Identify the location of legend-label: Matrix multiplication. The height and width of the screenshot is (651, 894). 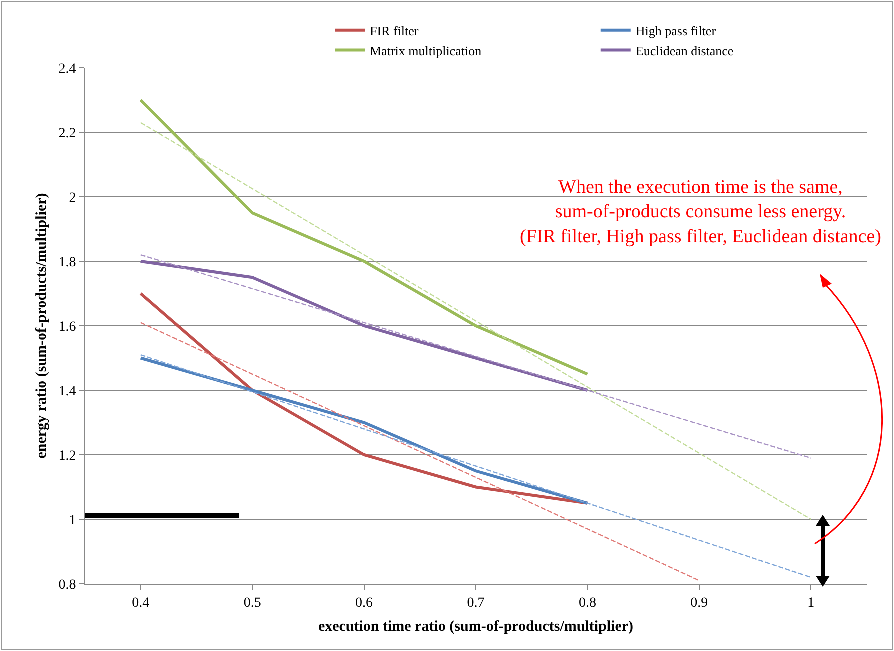
(426, 50).